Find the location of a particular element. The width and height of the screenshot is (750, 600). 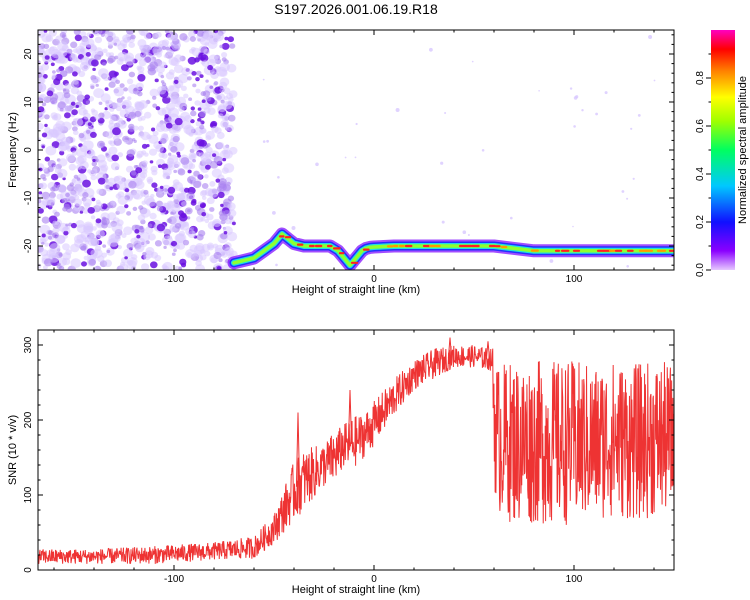

colorbar-tick-label: 0.6 is located at coordinates (700, 126).